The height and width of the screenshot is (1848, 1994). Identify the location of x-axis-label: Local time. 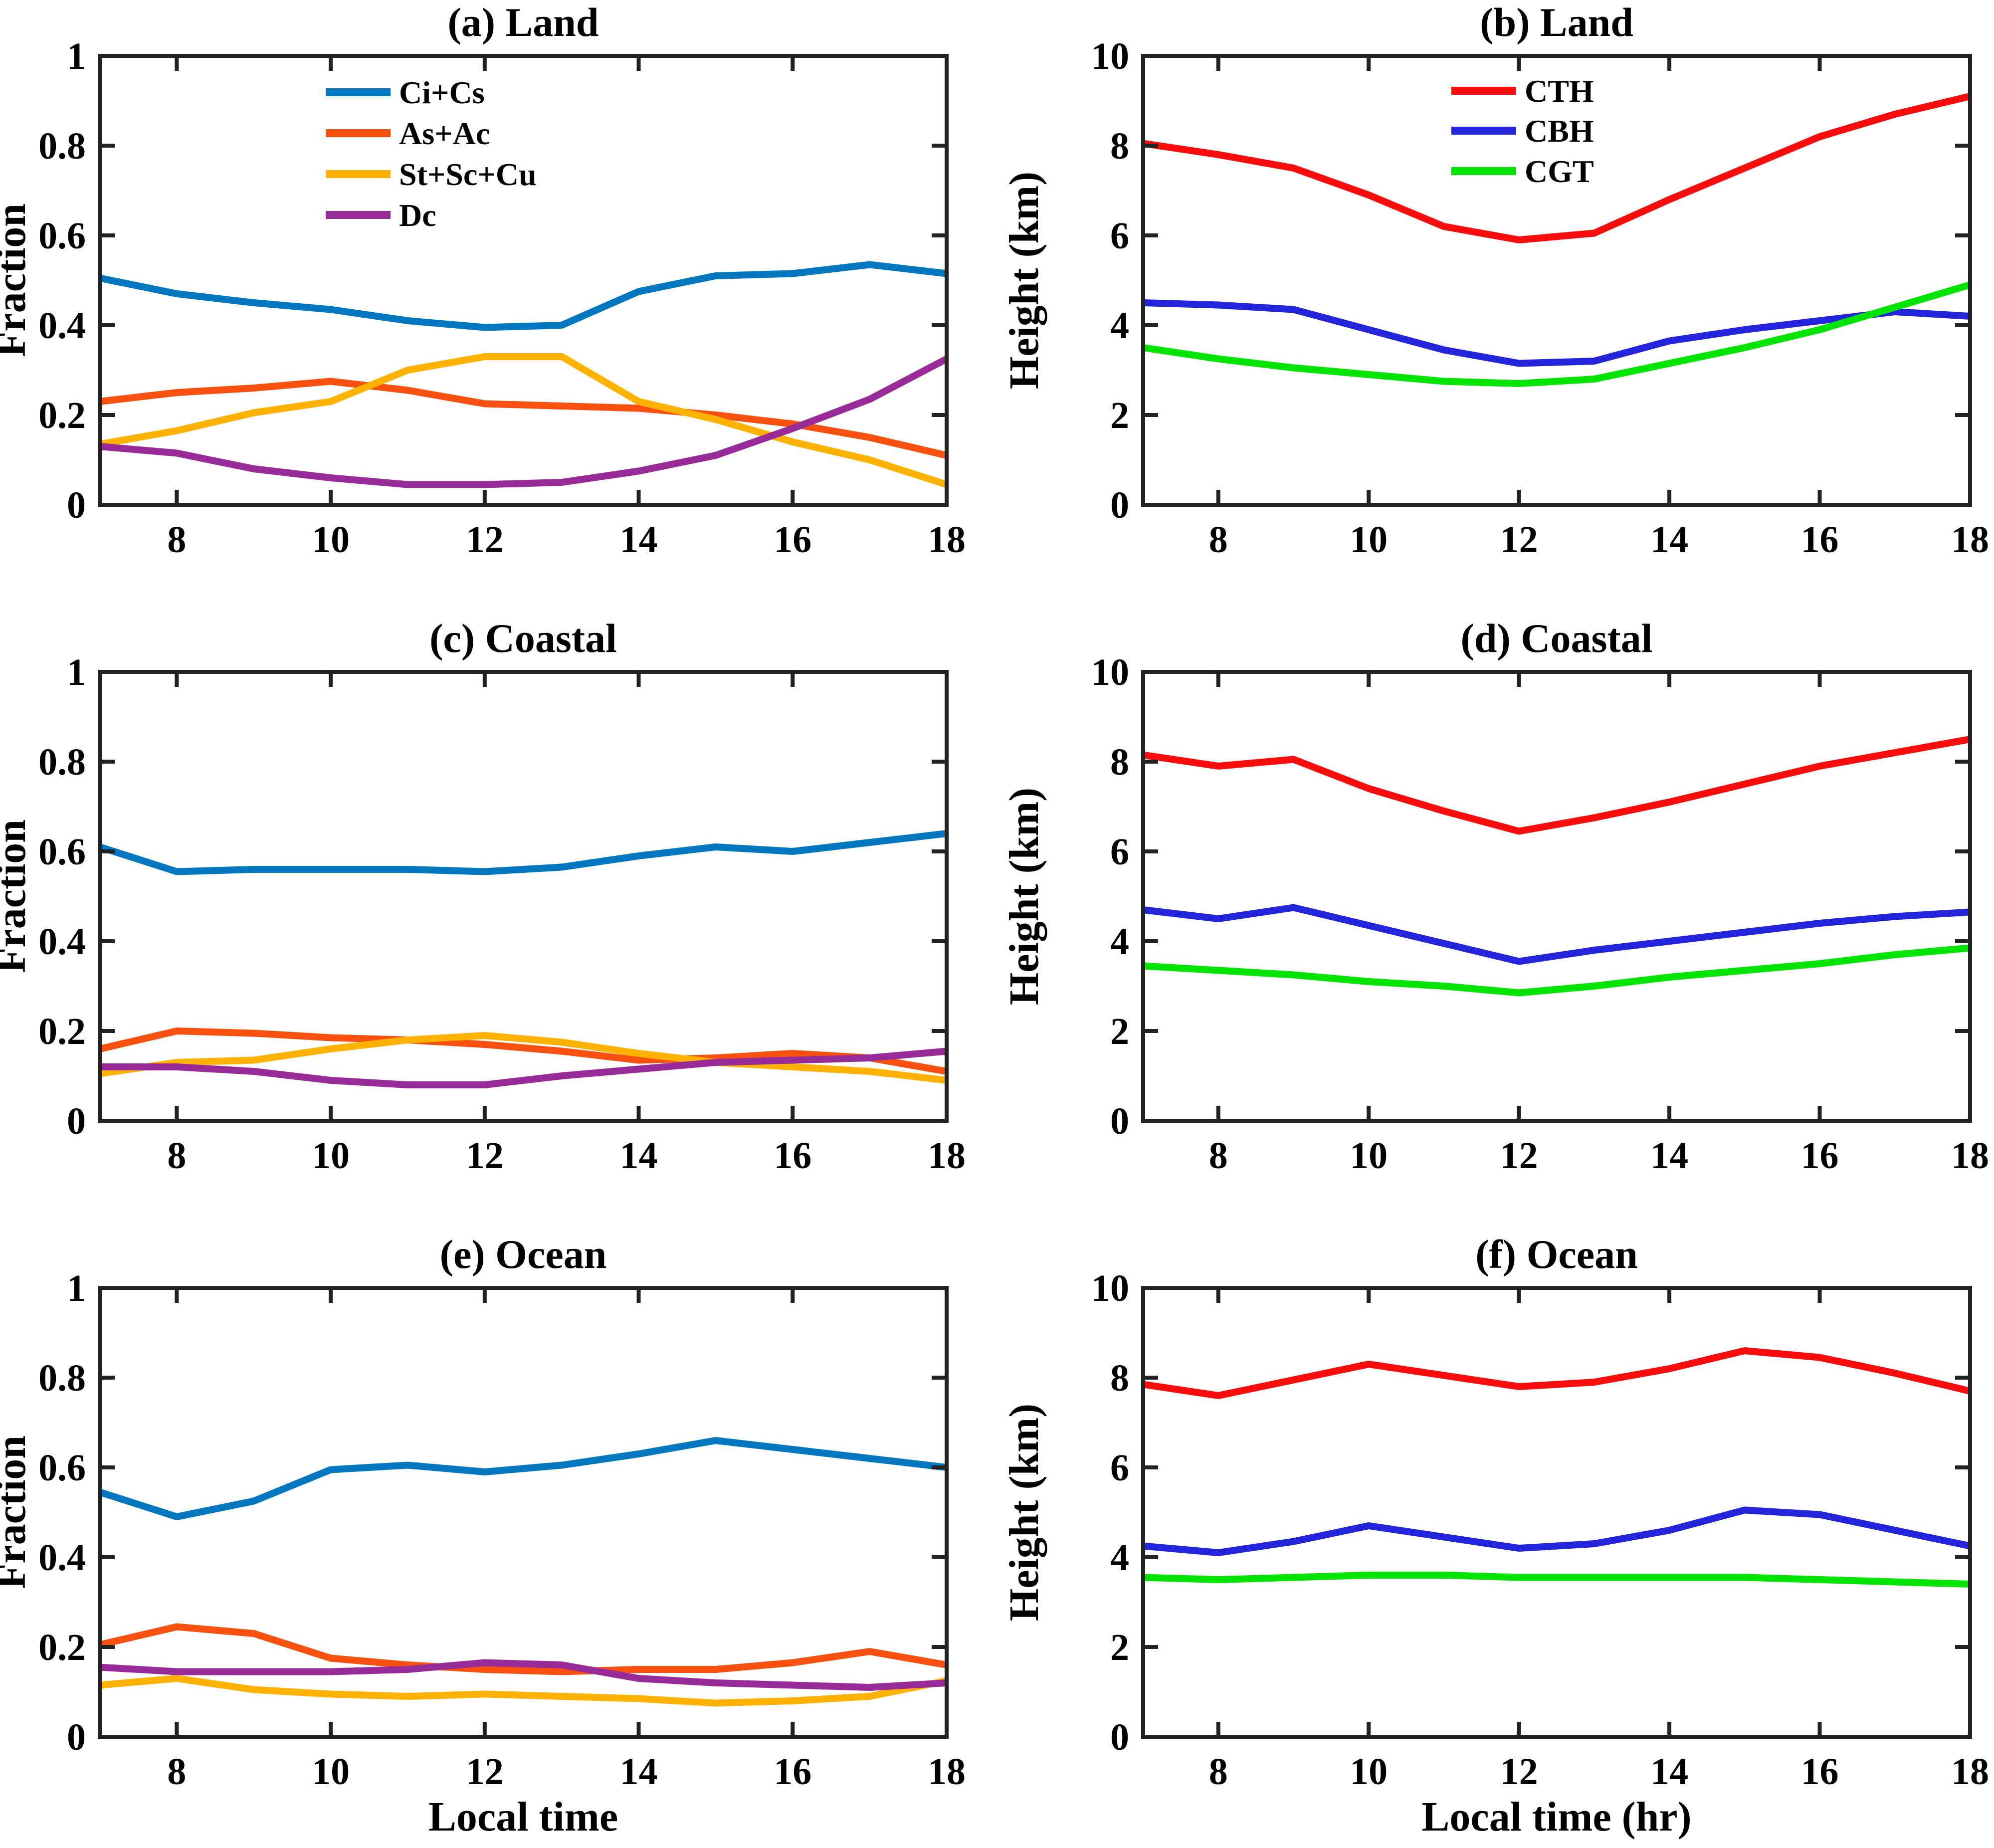
(523, 1817).